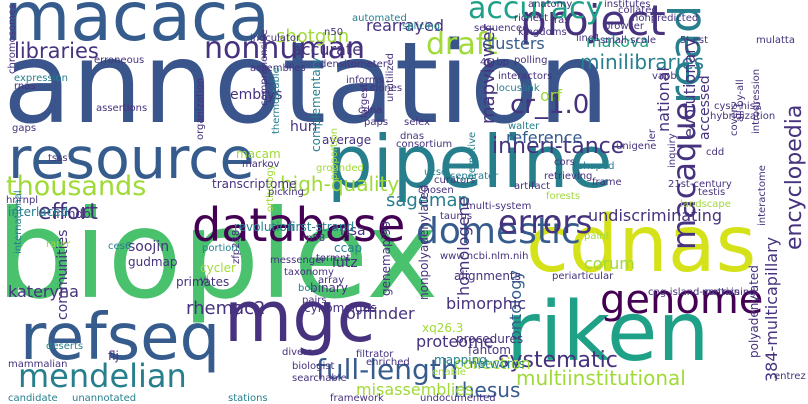 This screenshot has width=808, height=404. What do you see at coordinates (700, 184) in the screenshot?
I see `cloud-word: 21st-century` at bounding box center [700, 184].